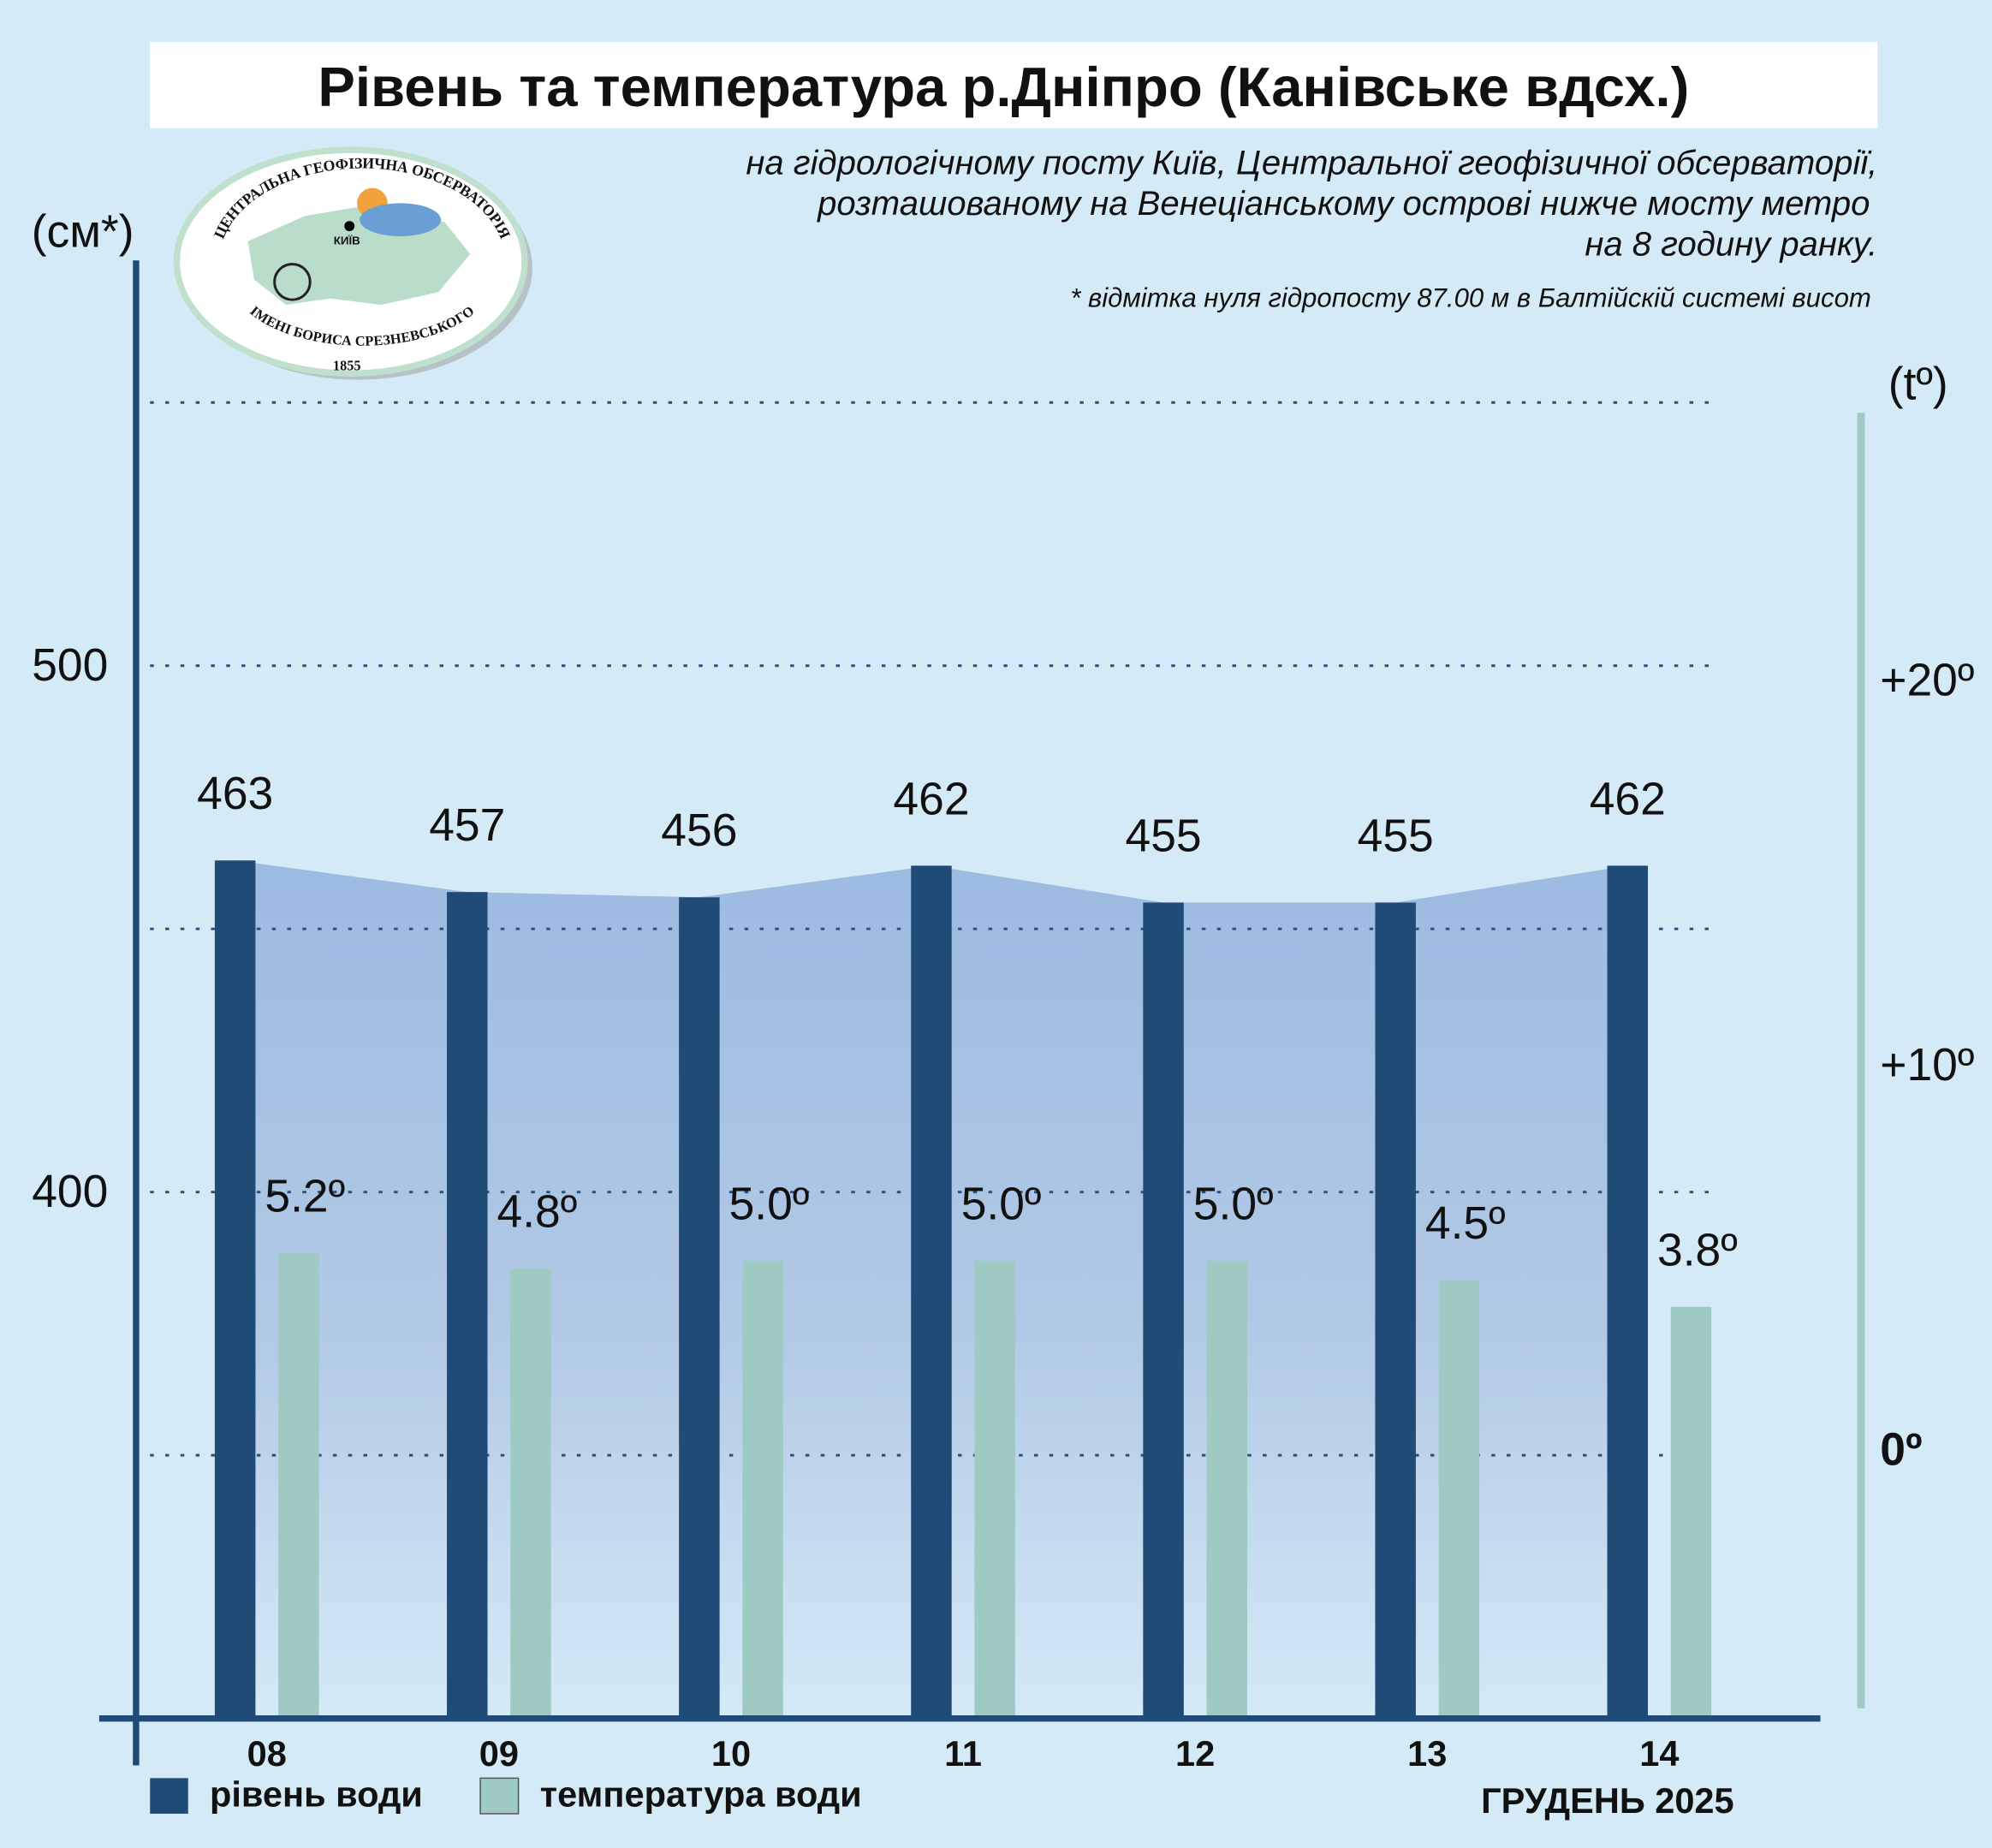 The height and width of the screenshot is (1848, 1992). Describe the element at coordinates (70, 665) in the screenshot. I see `y-tick-label: 500` at that location.